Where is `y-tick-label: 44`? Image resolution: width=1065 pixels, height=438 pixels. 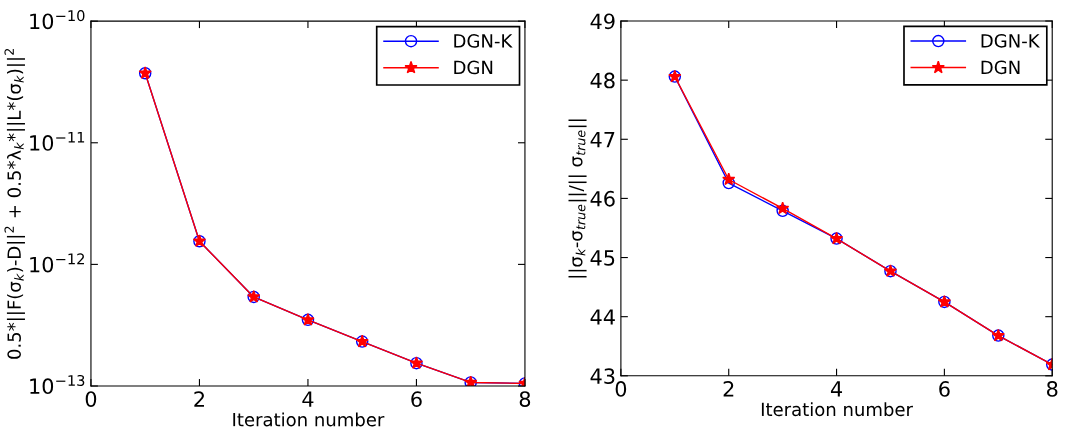
y-tick-label: 44 is located at coordinates (602, 317).